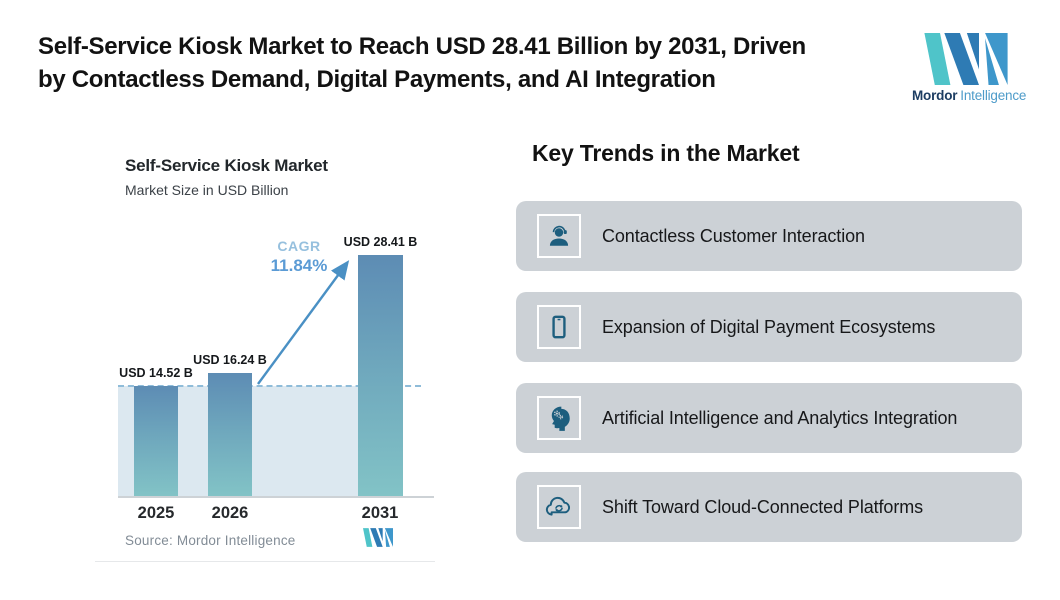 The image size is (1060, 600). Describe the element at coordinates (207, 190) in the screenshot. I see `chart-subtitle: Market Size in USD Billion` at that location.